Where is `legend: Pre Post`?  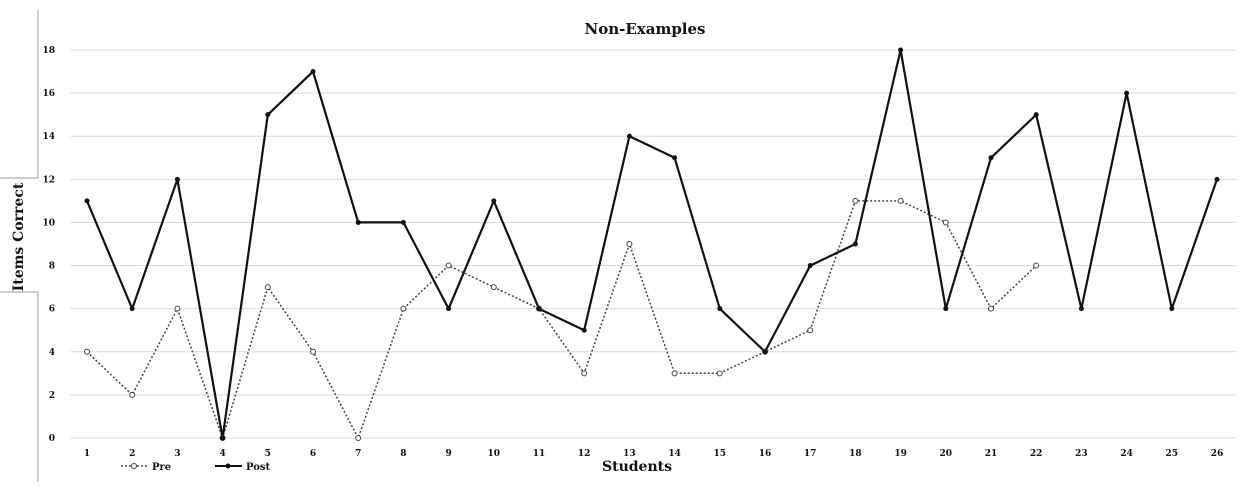 legend: Pre Post is located at coordinates (196, 467).